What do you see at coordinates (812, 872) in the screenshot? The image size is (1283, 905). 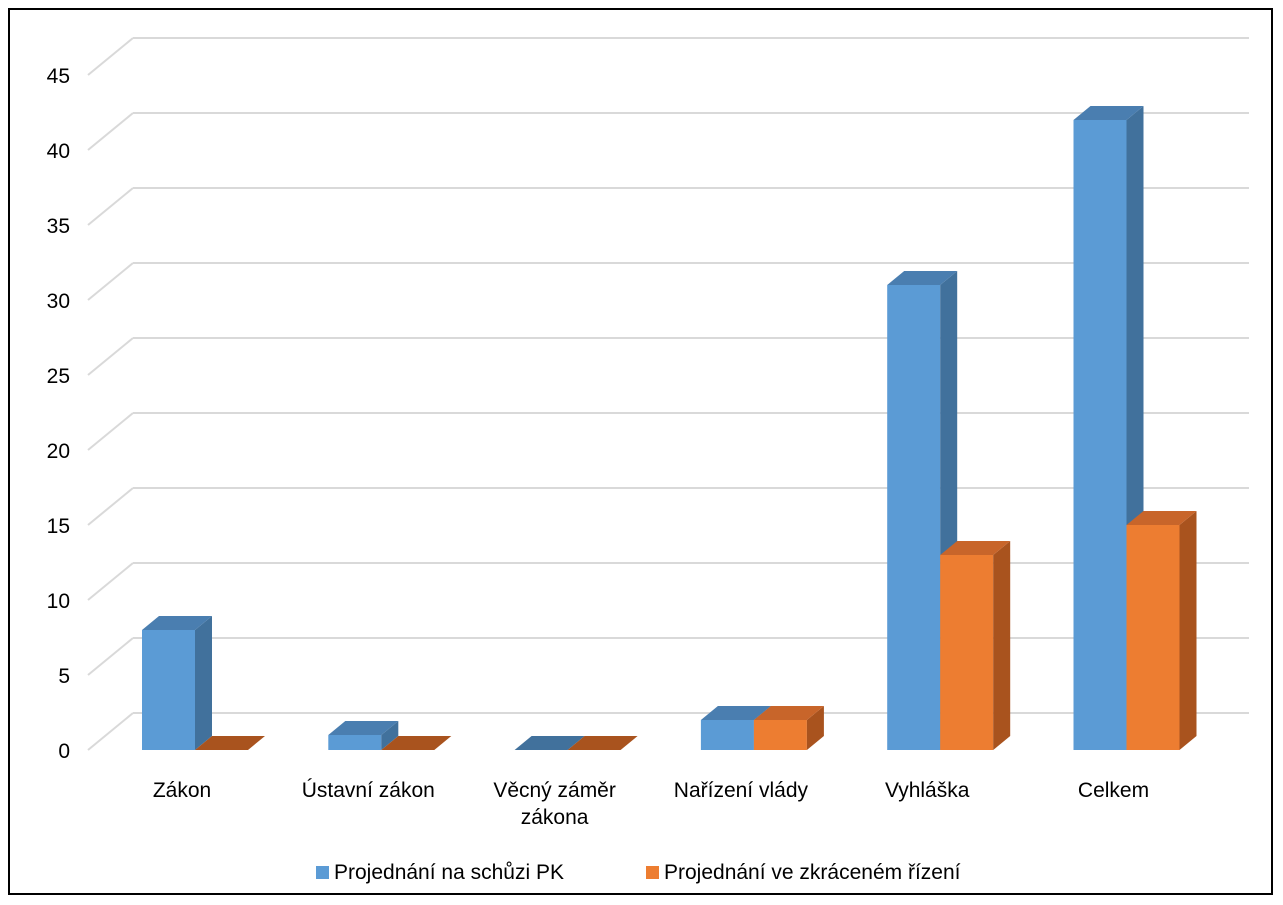 I see `legend-label-series-2: Projednání ve zkráceném řízení` at bounding box center [812, 872].